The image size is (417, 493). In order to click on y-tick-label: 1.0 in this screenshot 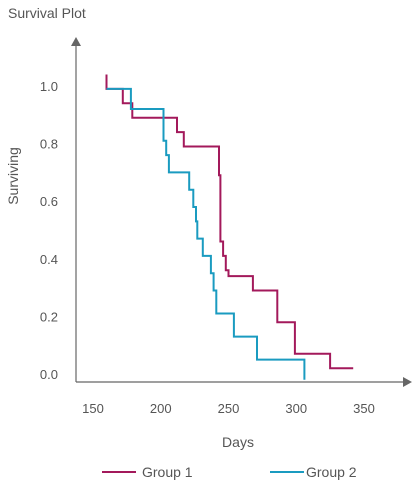, I will do `click(49, 86)`.